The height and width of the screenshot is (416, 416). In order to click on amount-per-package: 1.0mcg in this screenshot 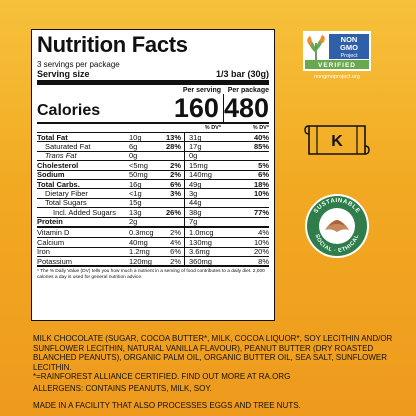, I will do `click(201, 233)`.